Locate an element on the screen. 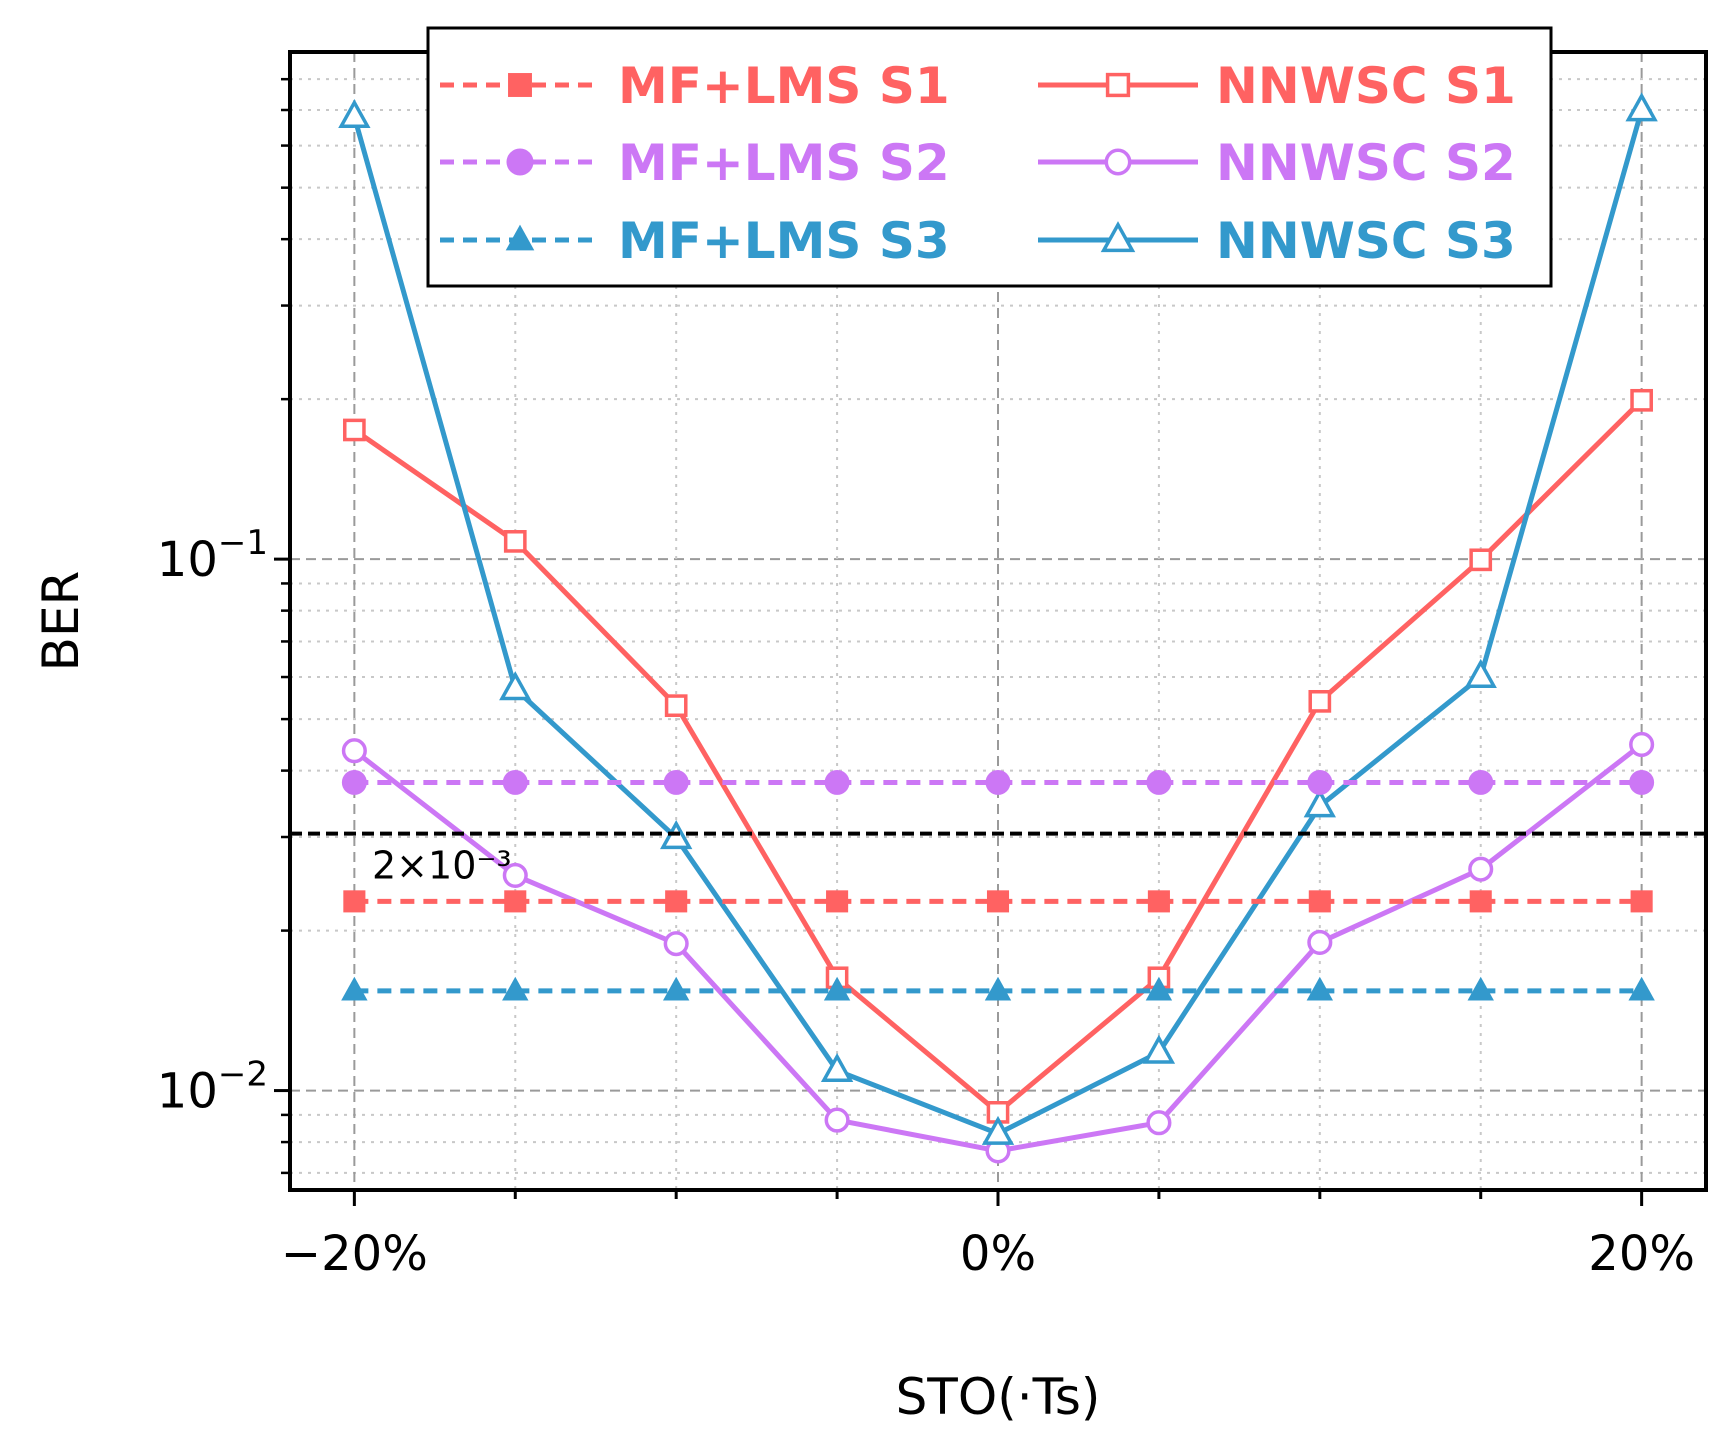 The image size is (1735, 1441). legend-marker-mf-lms-s1 is located at coordinates (520, 85).